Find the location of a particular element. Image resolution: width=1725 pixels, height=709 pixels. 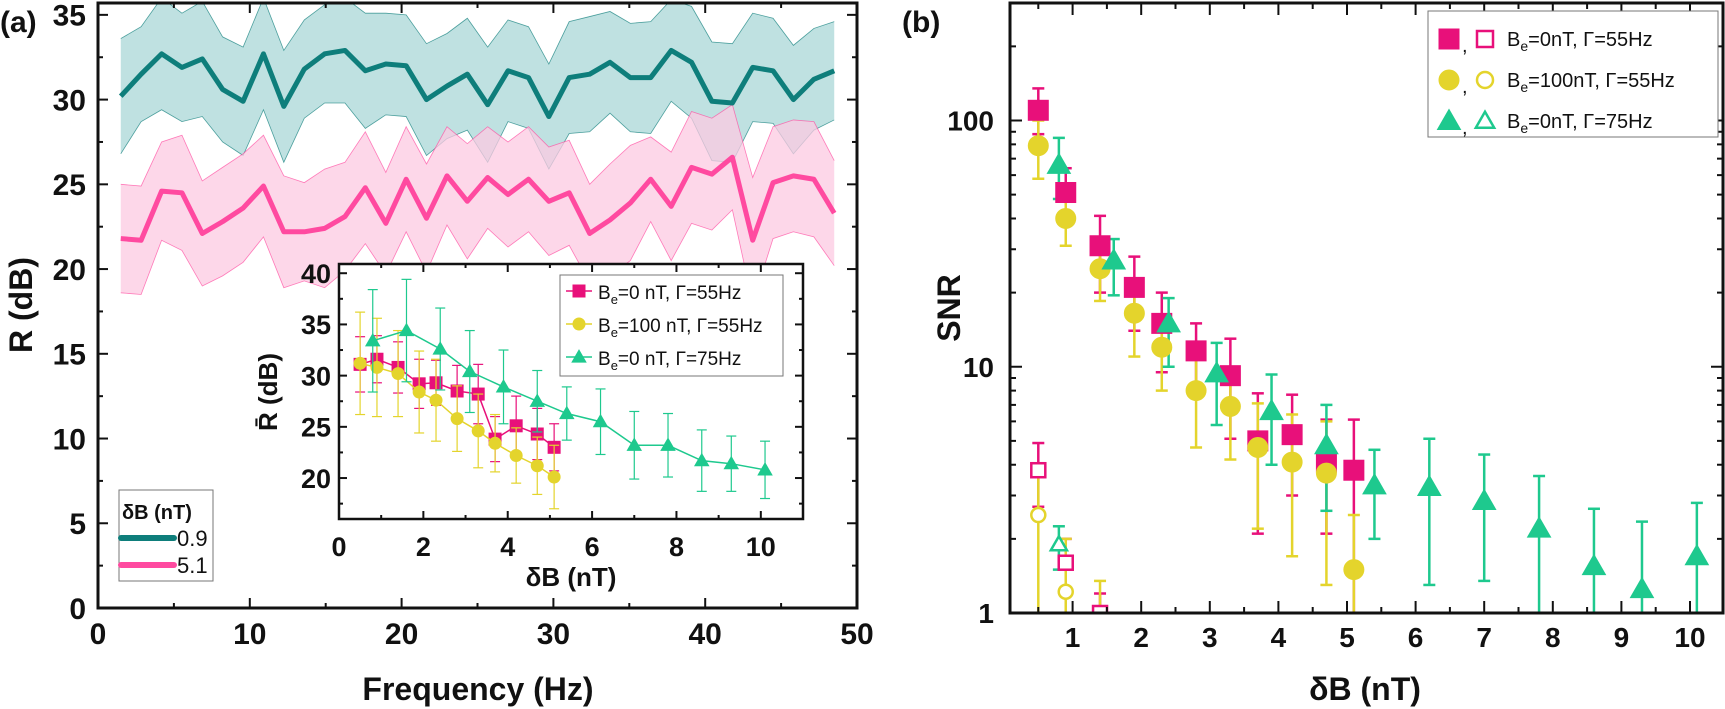

y-tick-label: 0 is located at coordinates (77, 609).